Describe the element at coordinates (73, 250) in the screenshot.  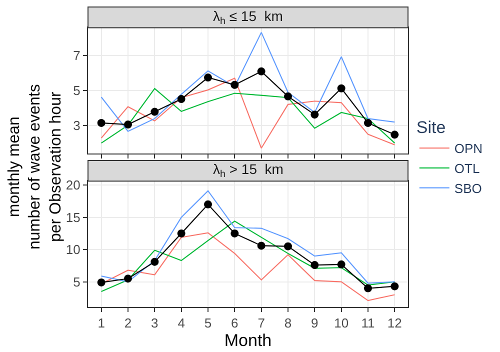
I see `y-tick-label: 10` at that location.